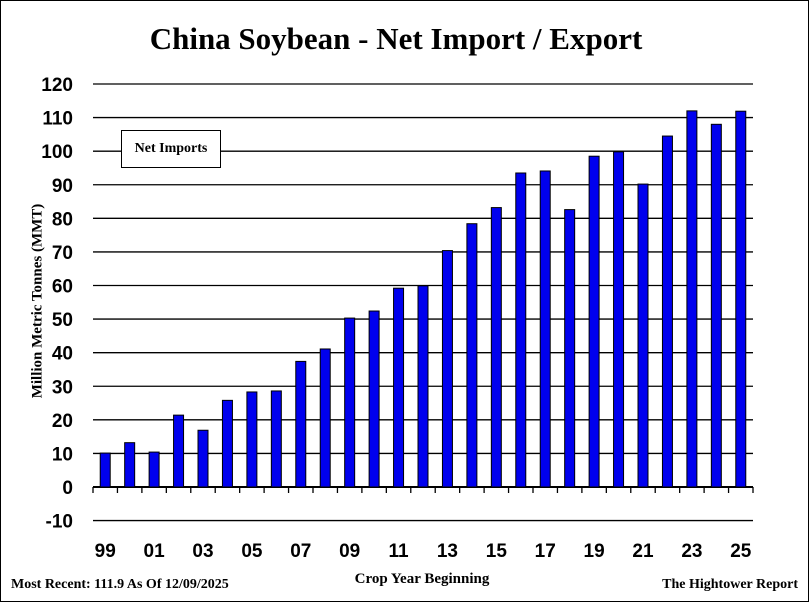 The image size is (809, 602). What do you see at coordinates (643, 551) in the screenshot?
I see `x-tick-label: 21` at bounding box center [643, 551].